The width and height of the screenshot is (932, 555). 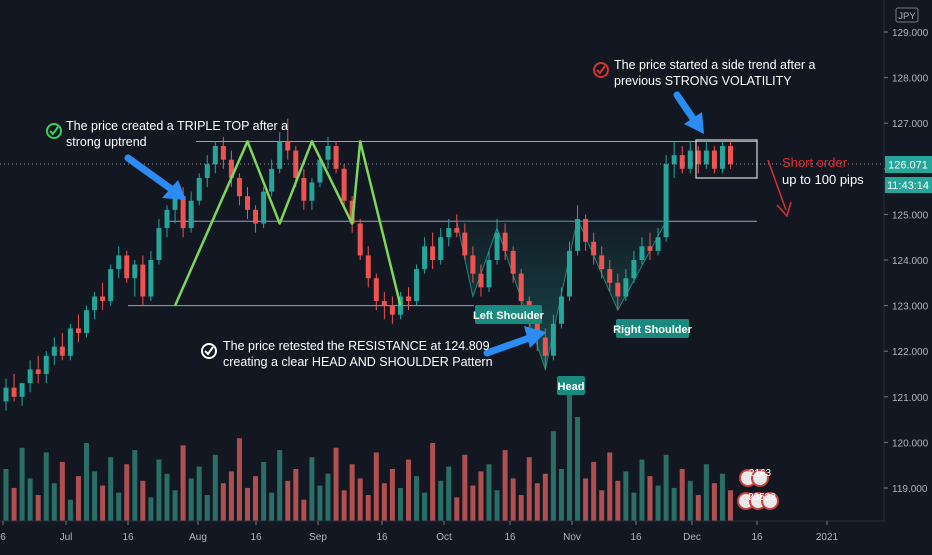 I want to click on x-tick-label: Nov, so click(x=572, y=537).